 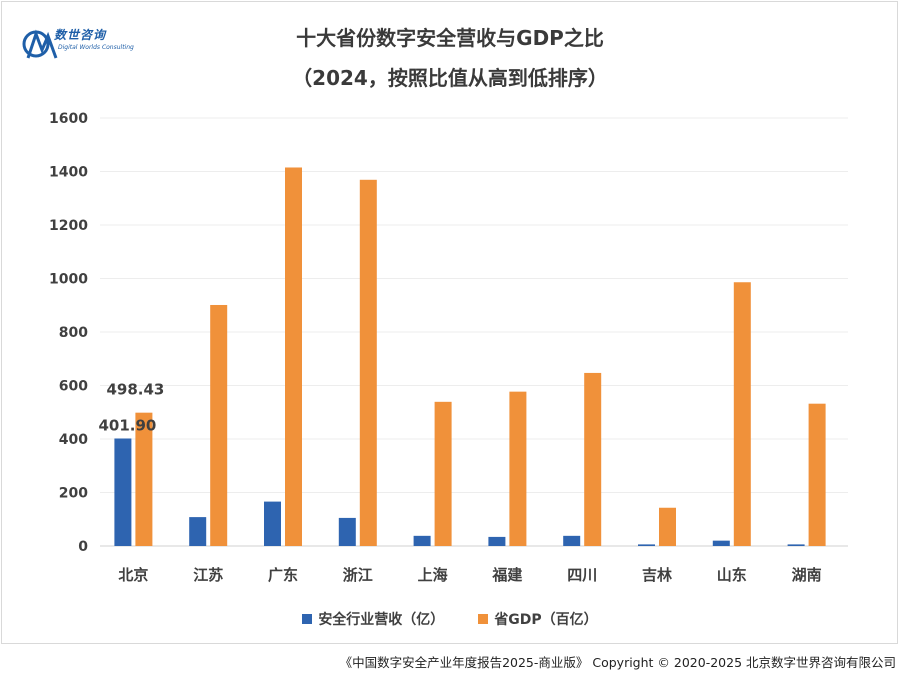 I want to click on legend-label-revenue: 安全行业营收（亿）, so click(x=381, y=620).